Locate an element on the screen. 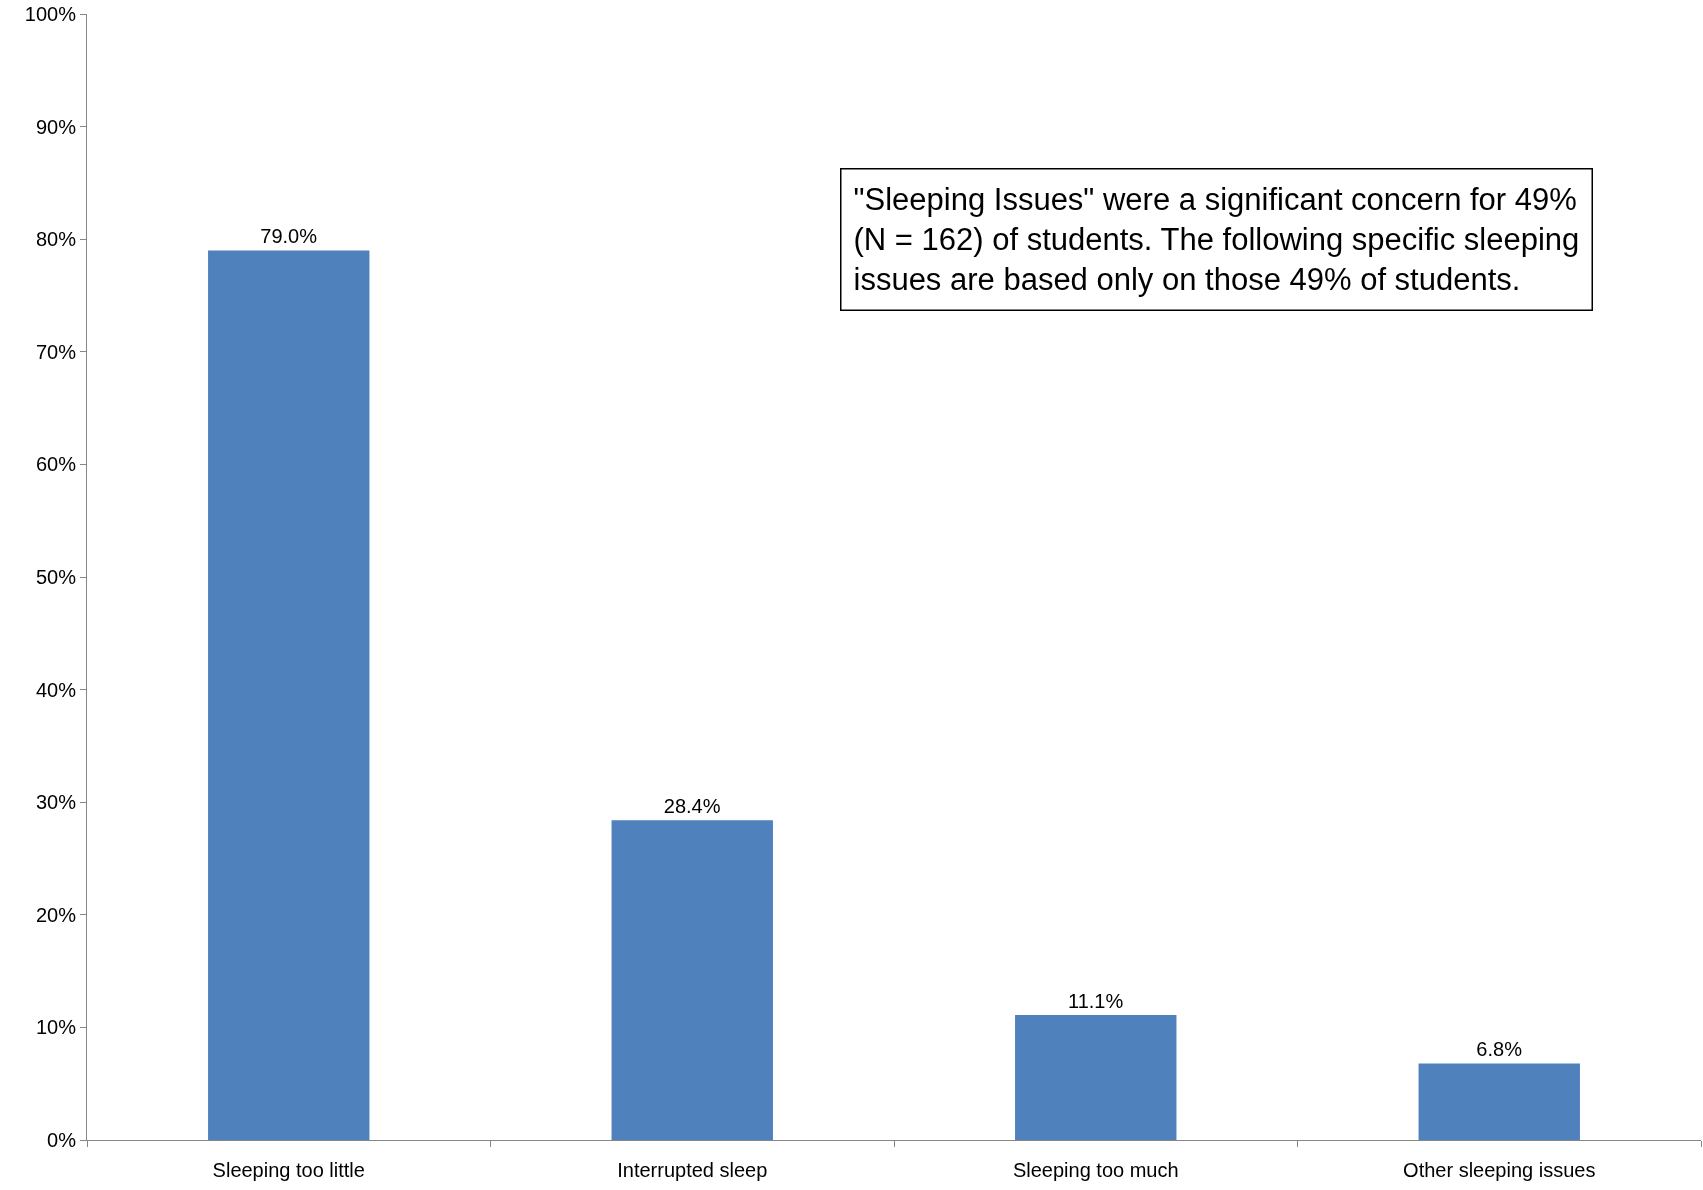 The height and width of the screenshot is (1190, 1703). y-tick-label: 60% is located at coordinates (56, 464).